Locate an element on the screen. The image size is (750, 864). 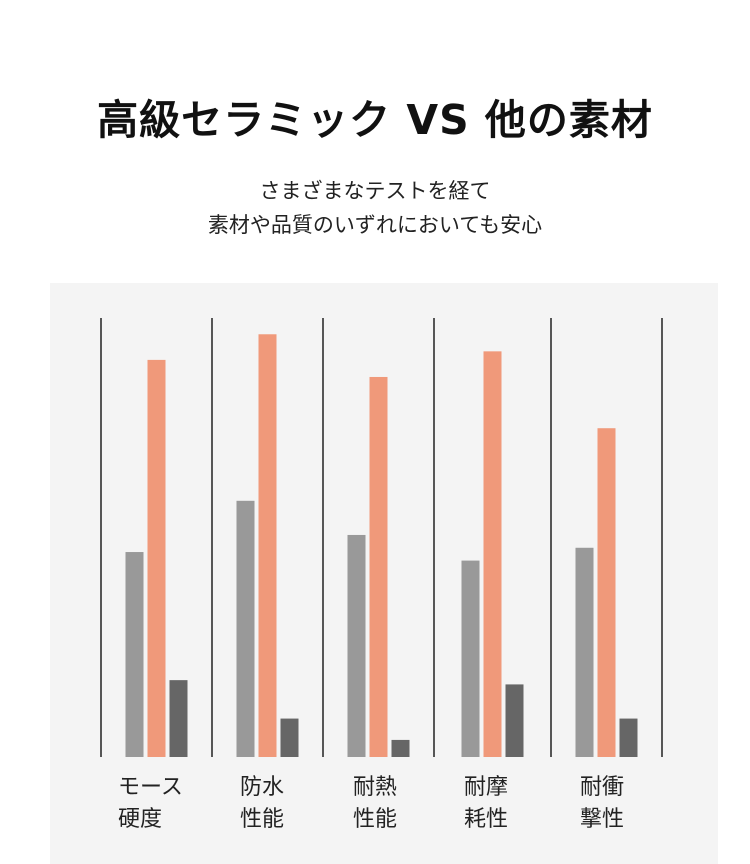
category-label-line1: モース is located at coordinates (150, 787).